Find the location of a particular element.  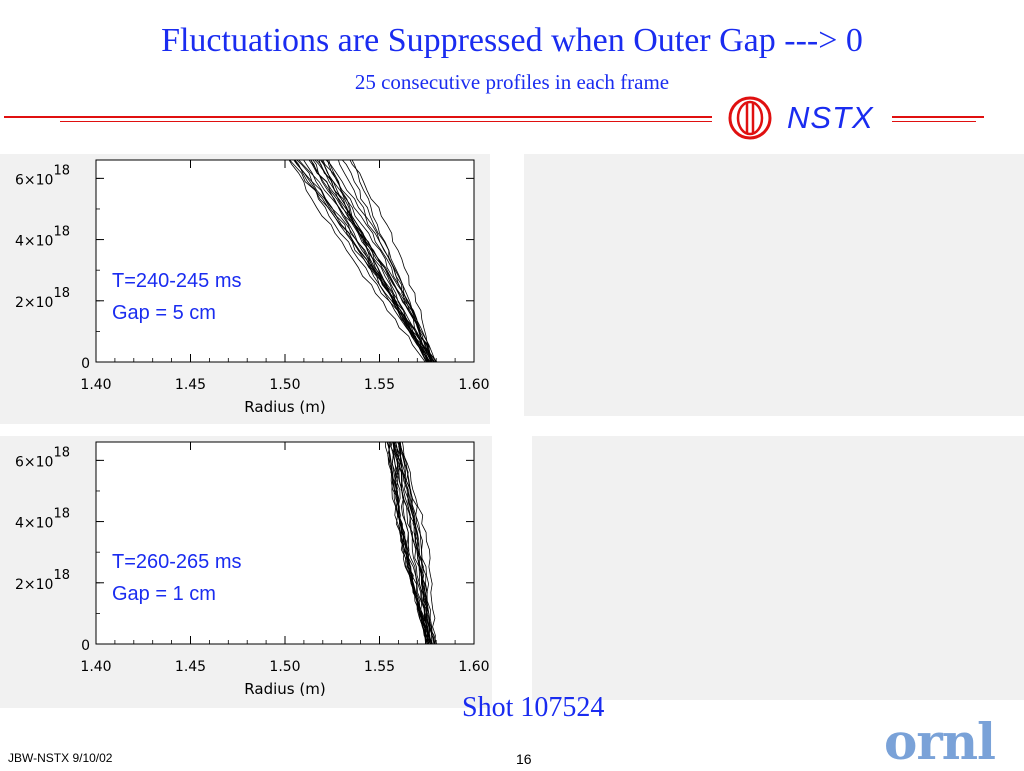

gap-label: Gap = 1 cm is located at coordinates (164, 594).